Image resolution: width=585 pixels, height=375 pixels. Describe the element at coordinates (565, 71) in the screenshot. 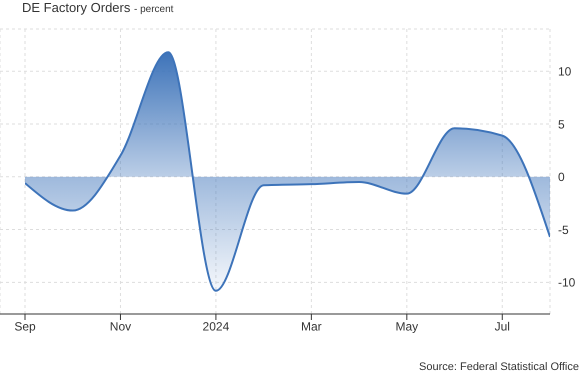

I see `y-tick-label: 10` at that location.